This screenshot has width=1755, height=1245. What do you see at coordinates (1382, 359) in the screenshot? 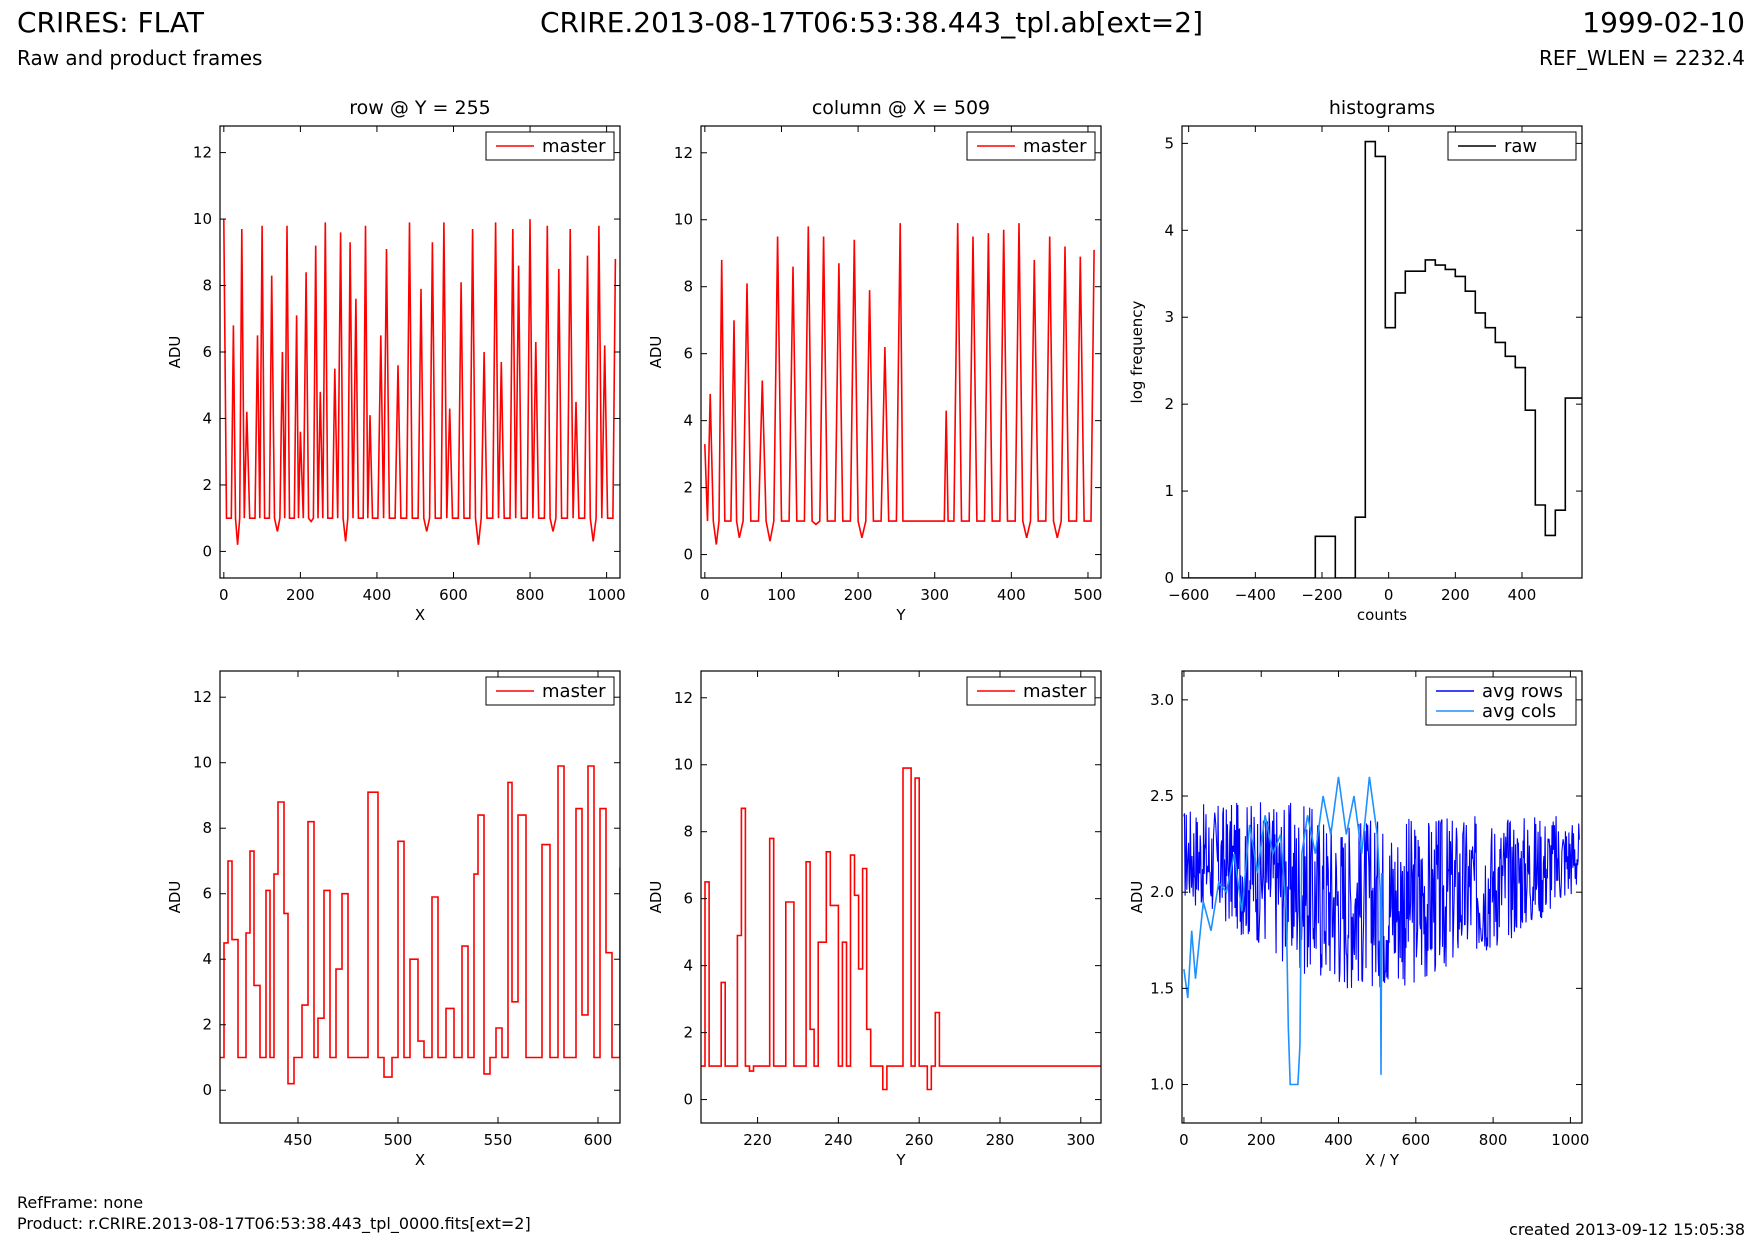
I see `series-raw` at bounding box center [1382, 359].